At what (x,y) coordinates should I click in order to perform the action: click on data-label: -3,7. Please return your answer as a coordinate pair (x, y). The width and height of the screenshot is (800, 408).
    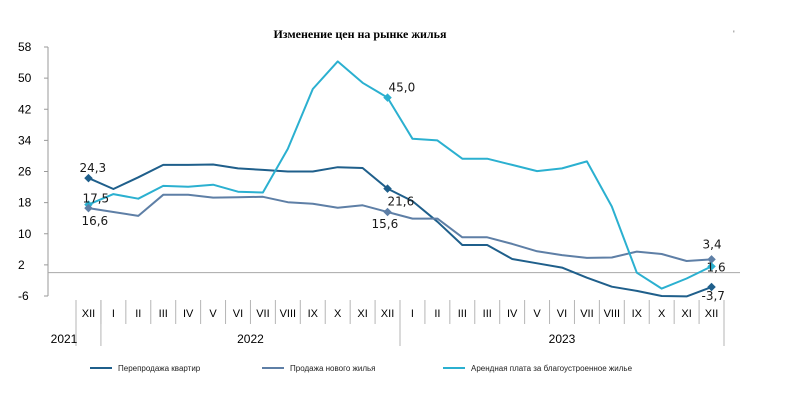
    Looking at the image, I should click on (713, 296).